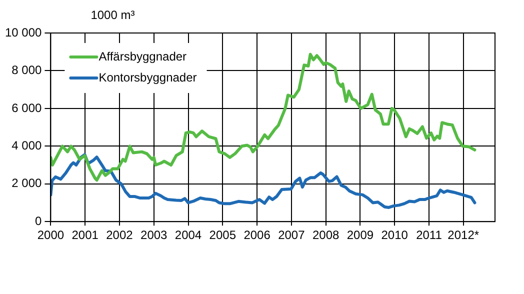 The height and width of the screenshot is (294, 524). Describe the element at coordinates (142, 56) in the screenshot. I see `legend-label: Affärsbyggnader` at that location.